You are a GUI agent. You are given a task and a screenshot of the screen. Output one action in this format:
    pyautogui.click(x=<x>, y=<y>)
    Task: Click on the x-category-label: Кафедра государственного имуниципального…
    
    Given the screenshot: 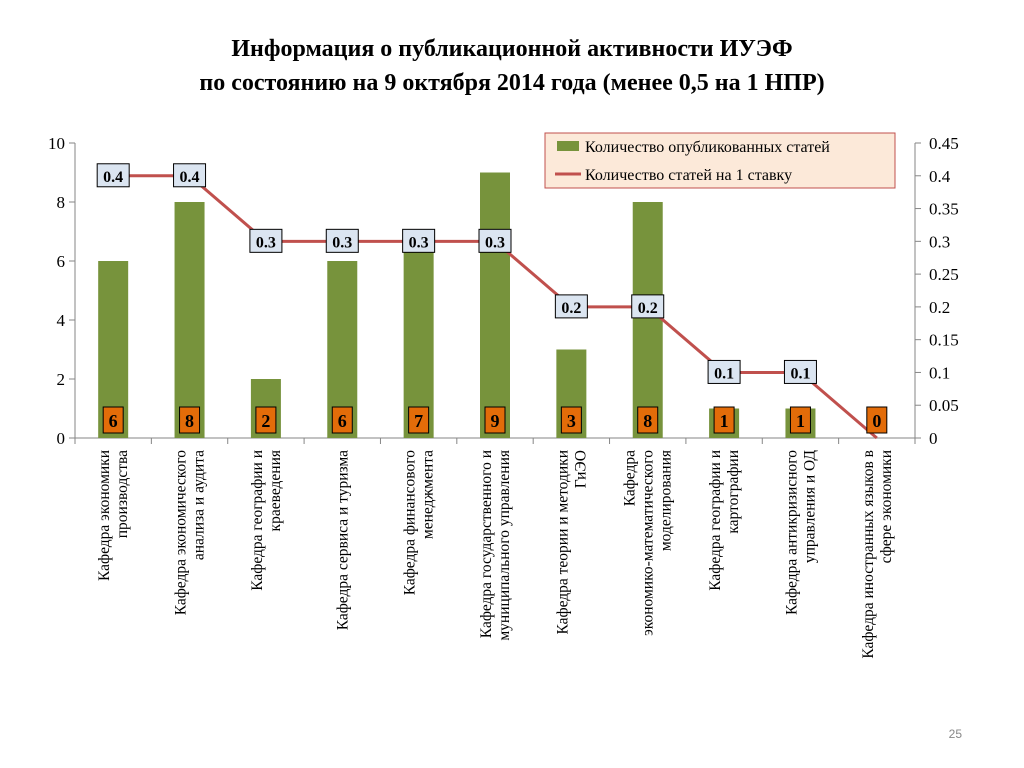 What is the action you would take?
    pyautogui.click(x=495, y=545)
    